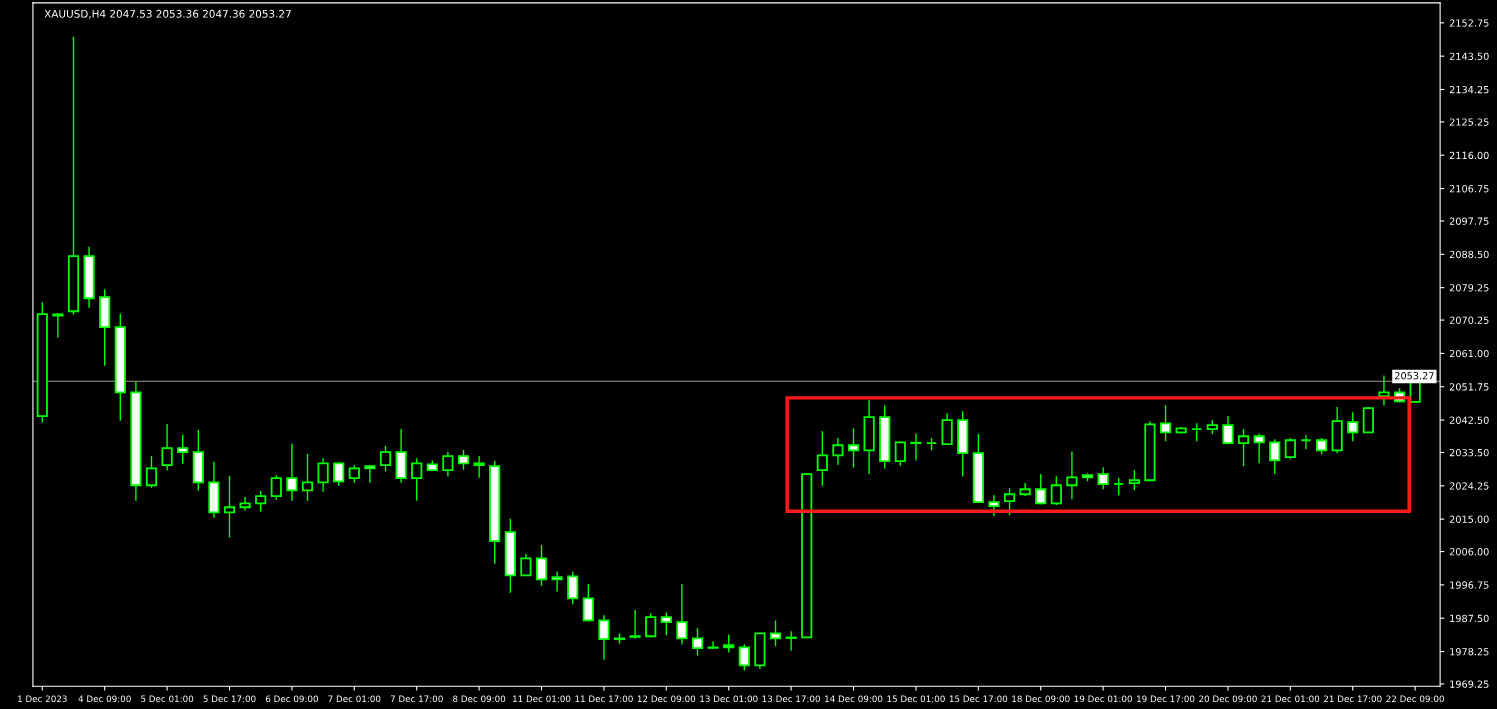 The height and width of the screenshot is (709, 1497). I want to click on ref-line-label: 2053.27, so click(1414, 376).